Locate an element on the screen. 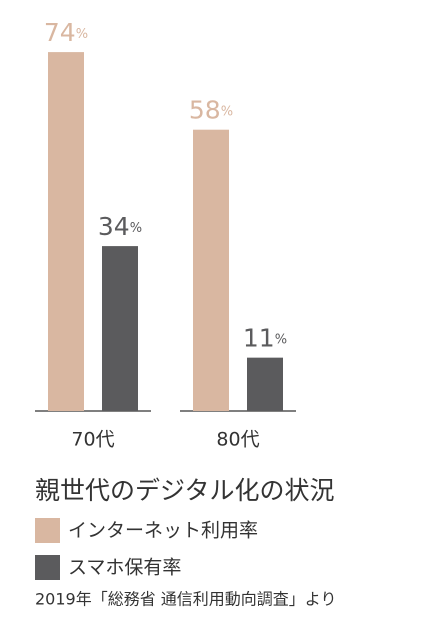 This screenshot has height=638, width=431. x-tick-label: 70代 is located at coordinates (92, 440).